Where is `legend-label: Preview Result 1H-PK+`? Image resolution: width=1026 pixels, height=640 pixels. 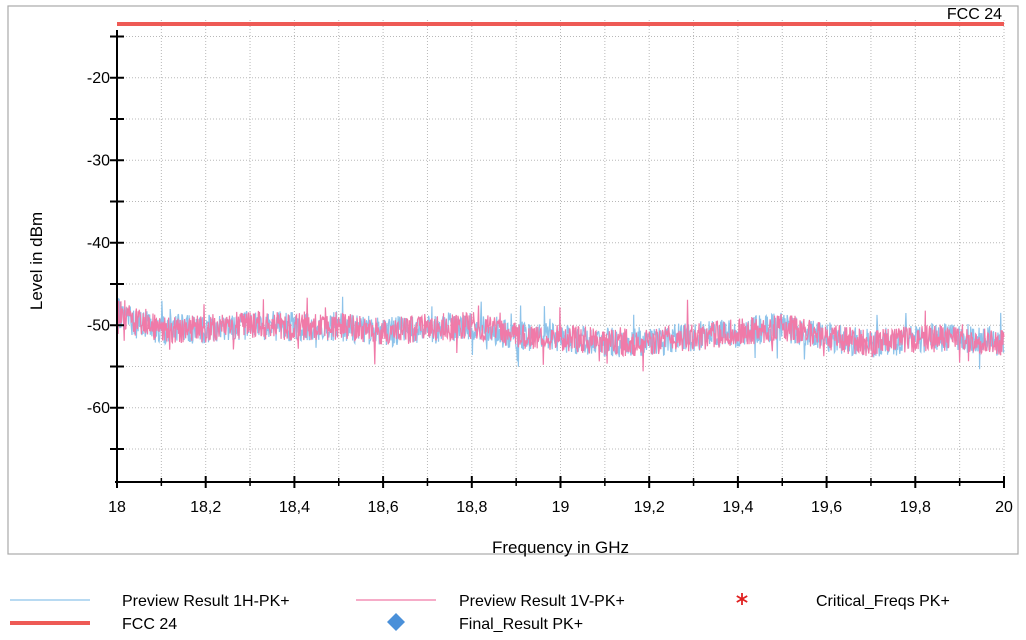
legend-label: Preview Result 1H-PK+ is located at coordinates (206, 601).